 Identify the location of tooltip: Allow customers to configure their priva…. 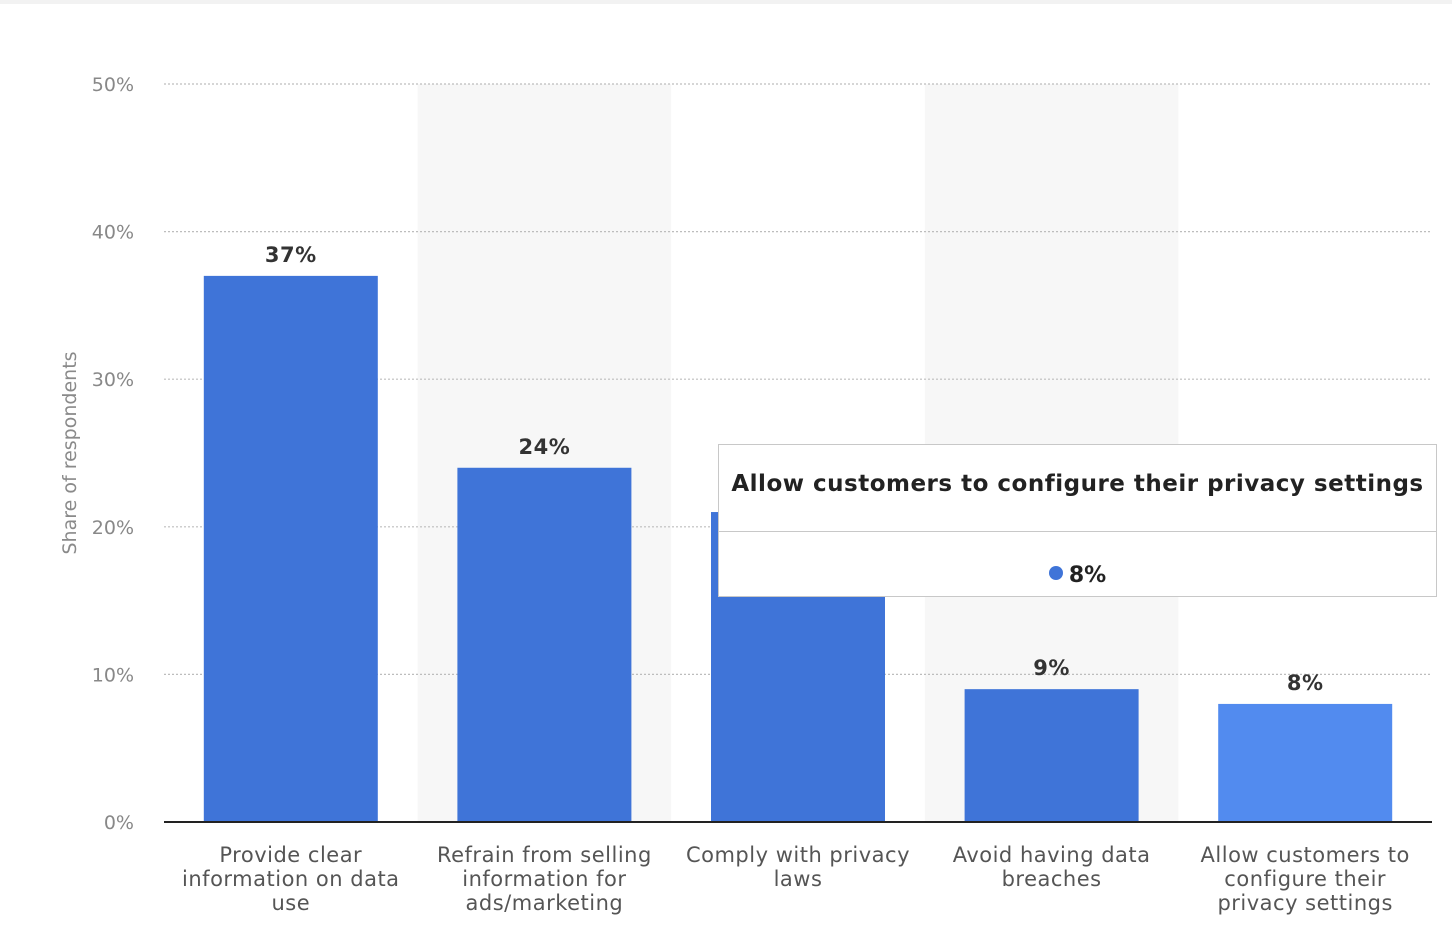
(1077, 520).